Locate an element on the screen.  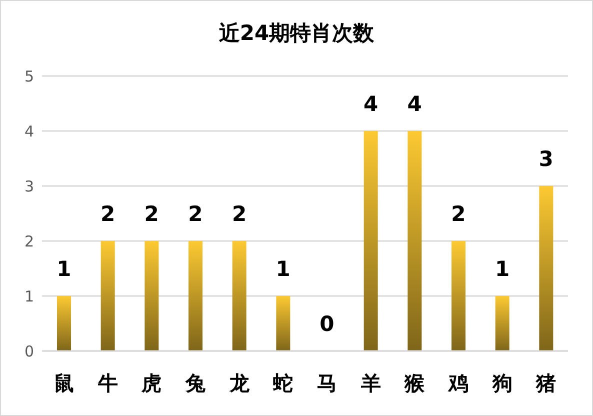
x-tick-label: 羊 is located at coordinates (370, 383).